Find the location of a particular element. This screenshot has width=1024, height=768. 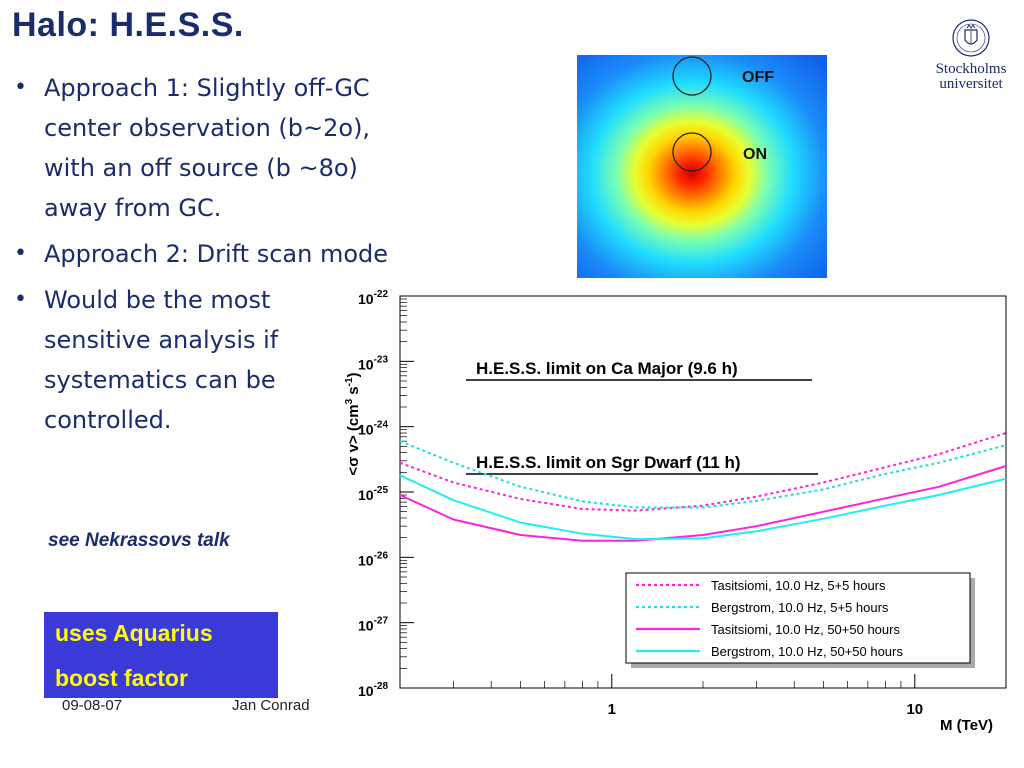

university-name-line-2: universitet is located at coordinates (971, 84).